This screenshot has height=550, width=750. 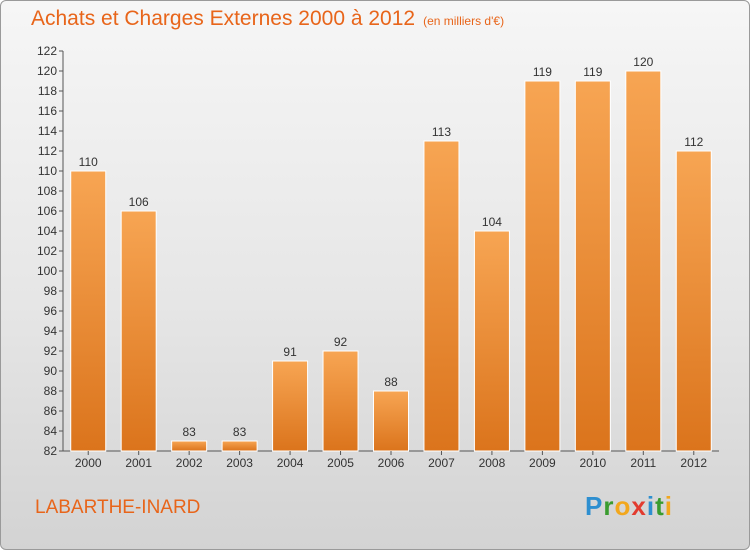 What do you see at coordinates (47, 71) in the screenshot?
I see `y-tick-label: 120` at bounding box center [47, 71].